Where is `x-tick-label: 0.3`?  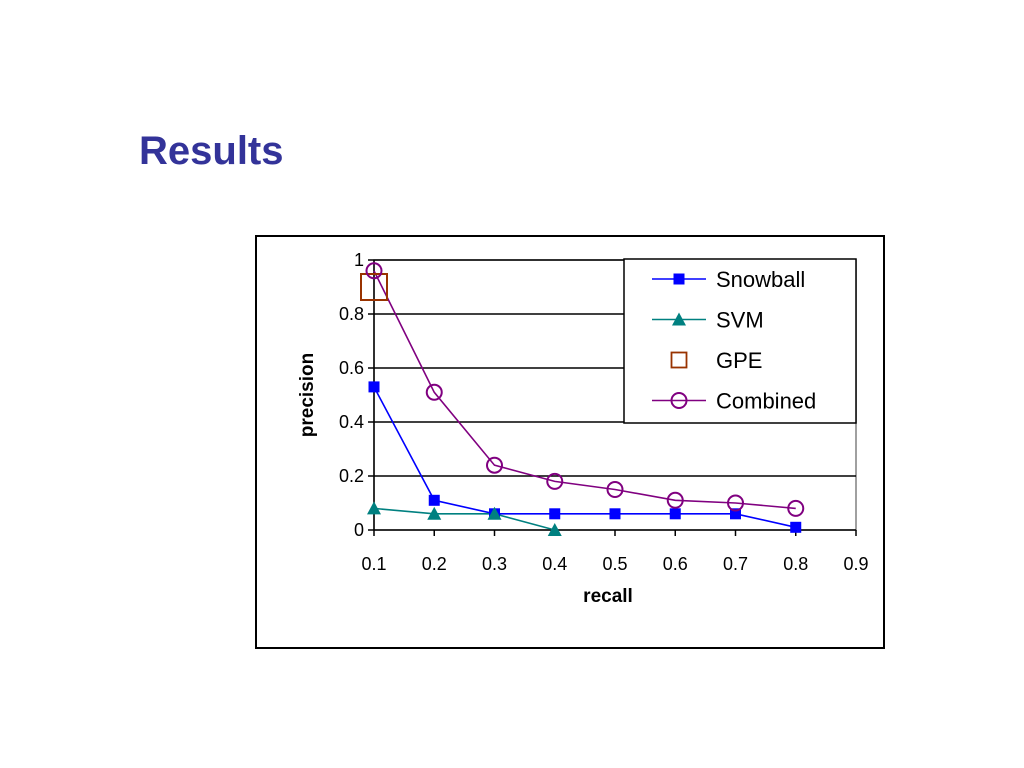
x-tick-label: 0.3 is located at coordinates (494, 564).